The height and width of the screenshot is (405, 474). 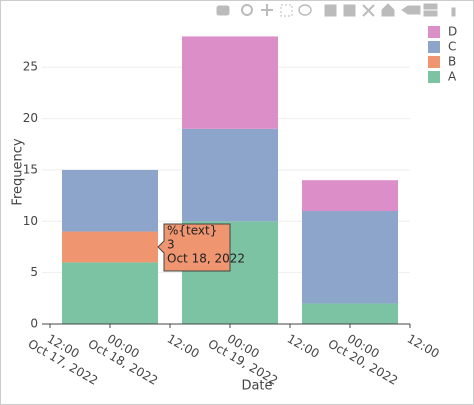 What do you see at coordinates (368, 10) in the screenshot?
I see `autoscale-icon` at bounding box center [368, 10].